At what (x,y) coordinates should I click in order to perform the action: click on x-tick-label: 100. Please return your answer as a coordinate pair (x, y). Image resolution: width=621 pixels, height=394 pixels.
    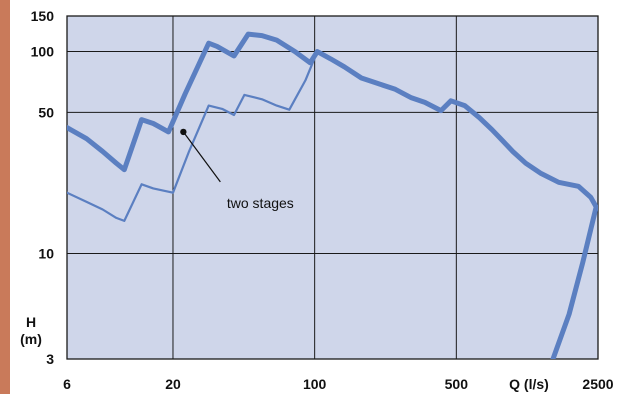
    Looking at the image, I should click on (315, 384).